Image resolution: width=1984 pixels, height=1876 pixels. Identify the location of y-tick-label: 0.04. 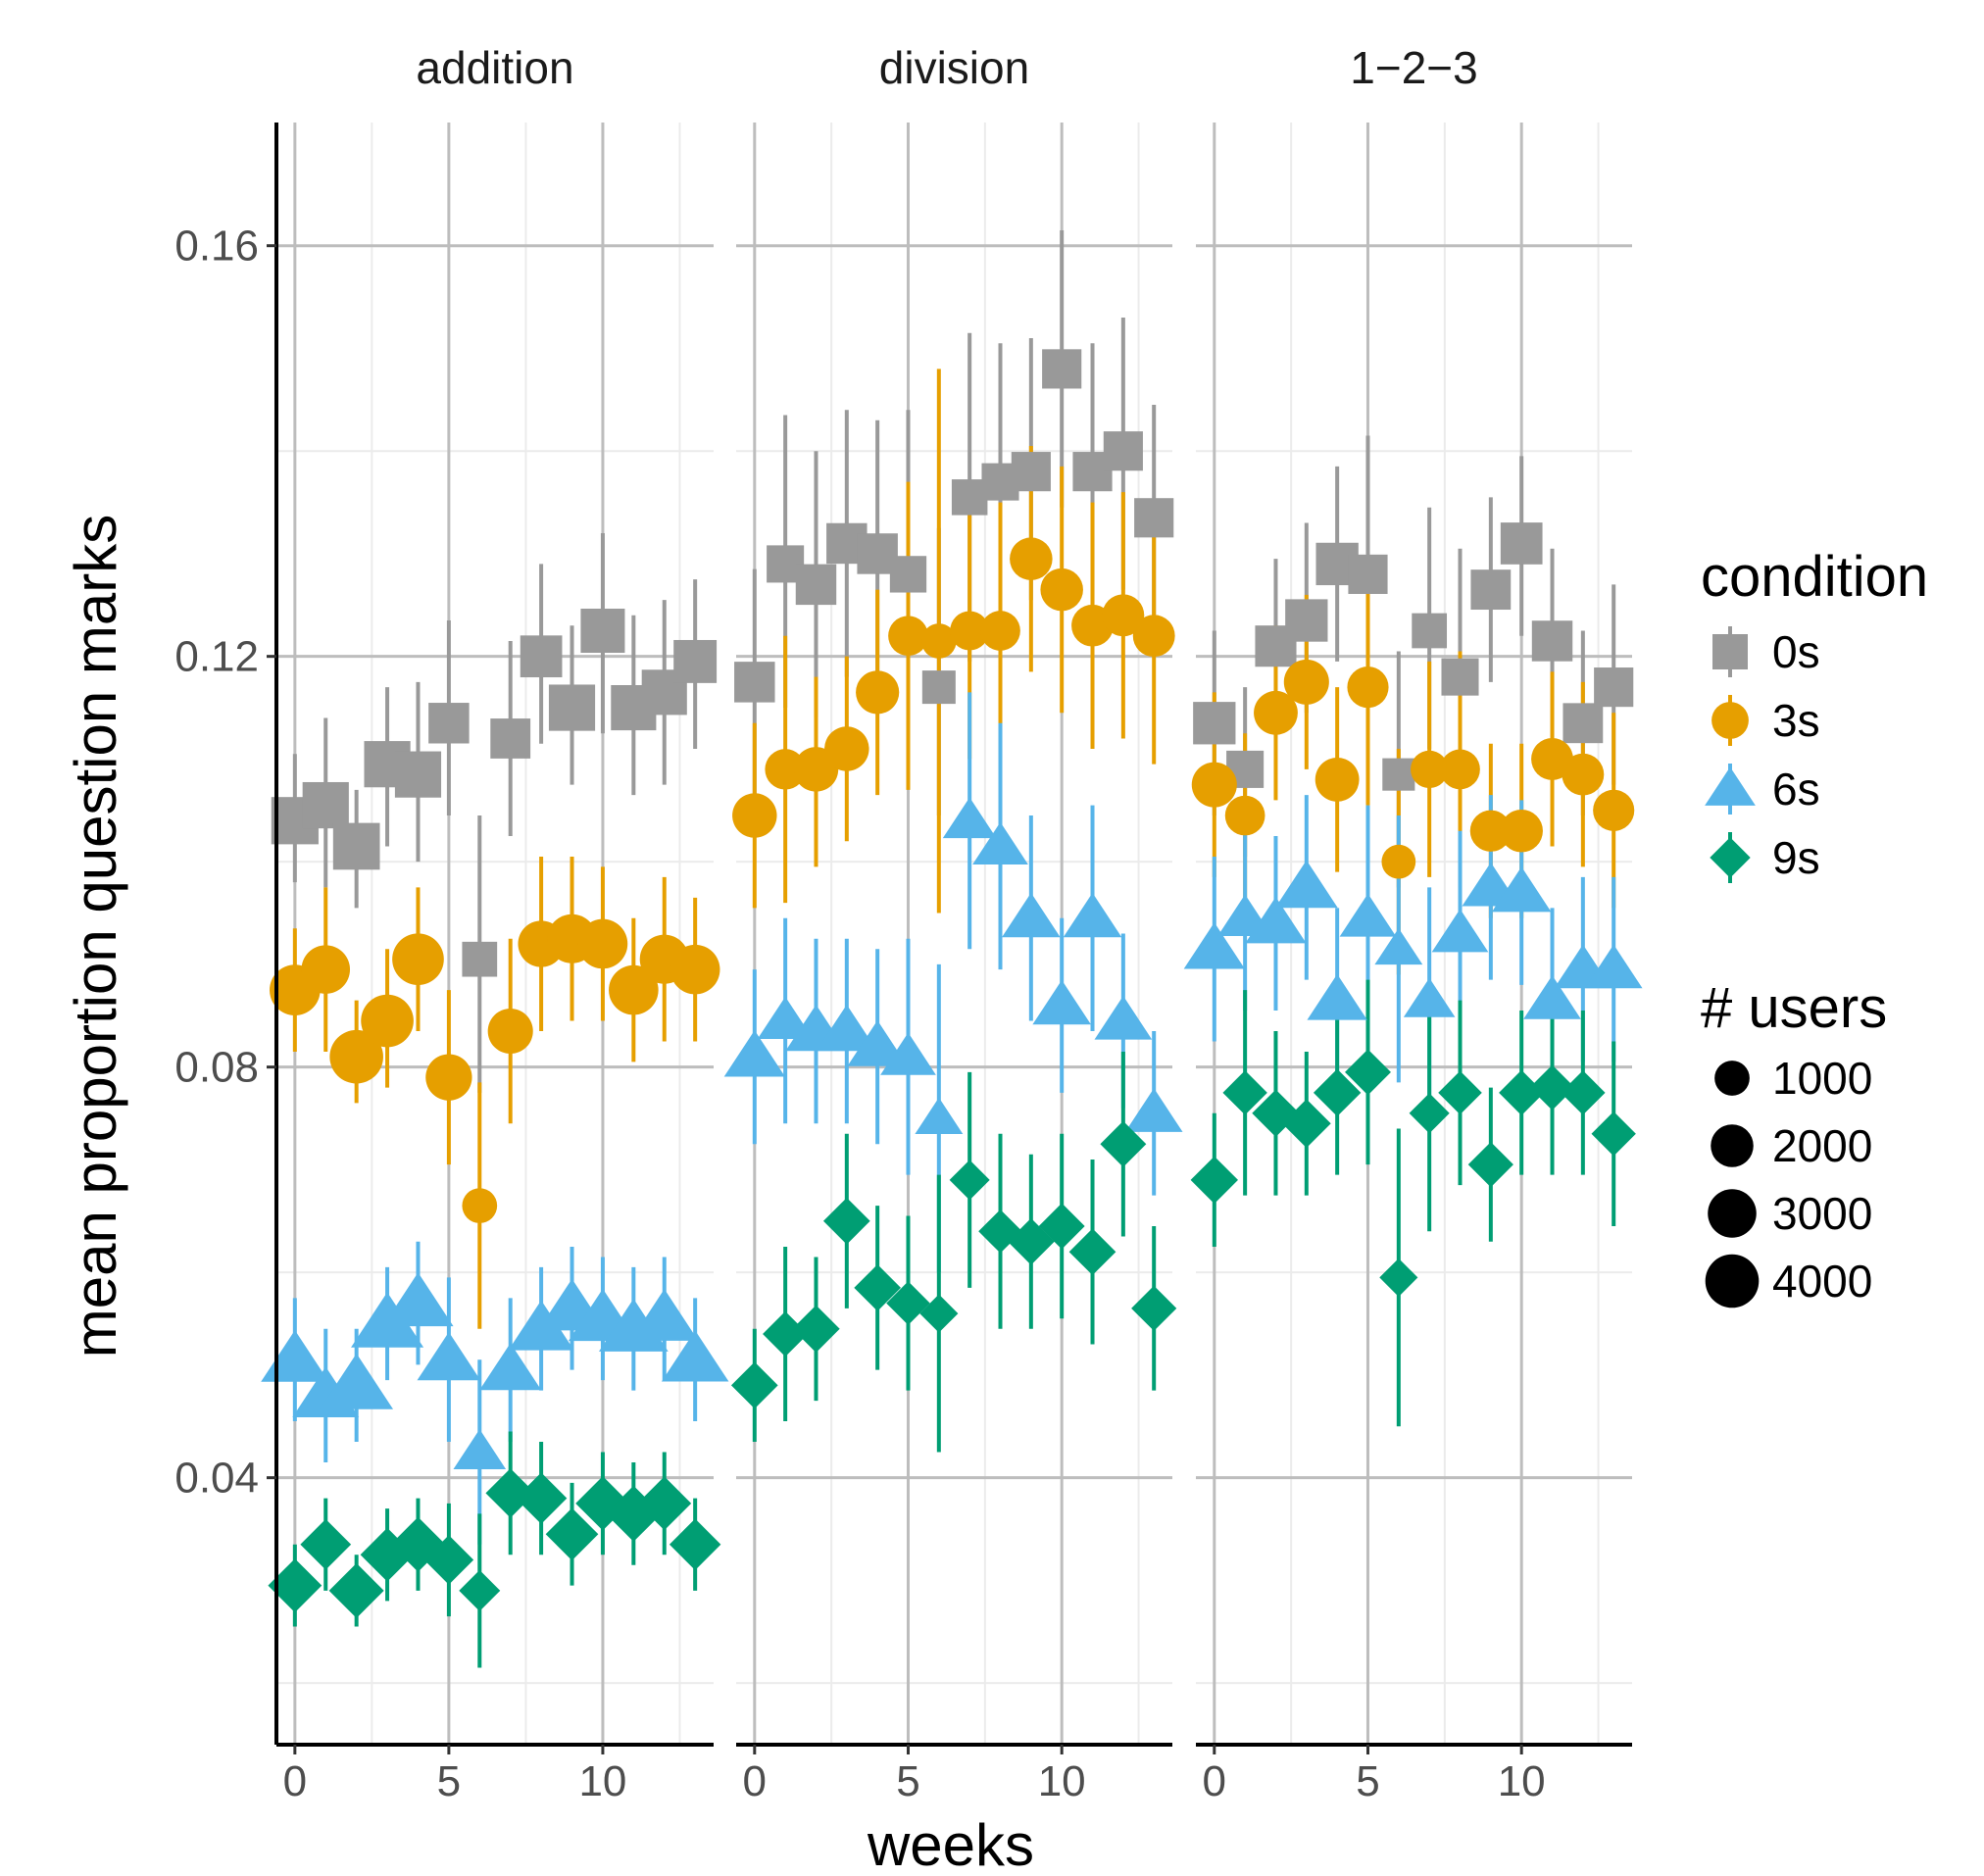
(216, 1479).